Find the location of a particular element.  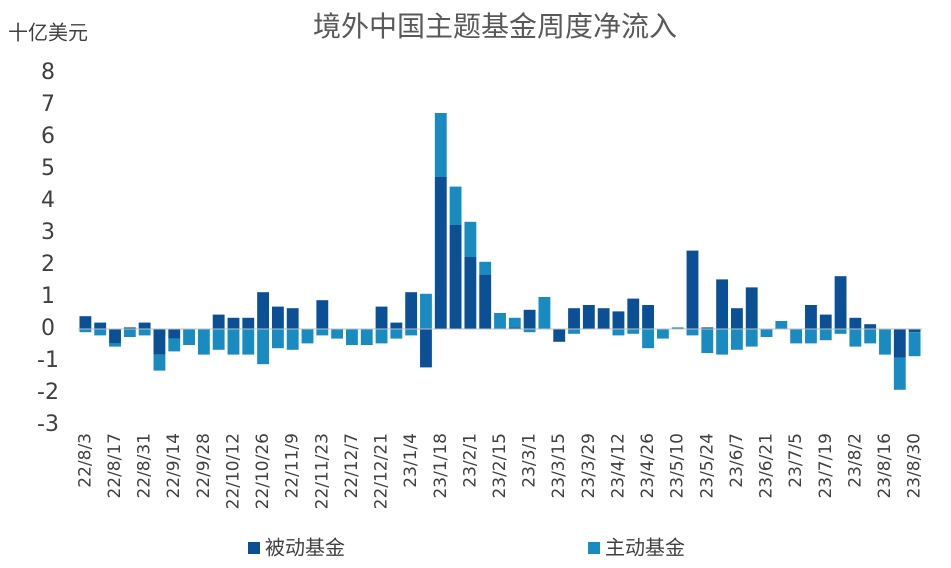

x-tick-label: 23/8/30 is located at coordinates (915, 466).